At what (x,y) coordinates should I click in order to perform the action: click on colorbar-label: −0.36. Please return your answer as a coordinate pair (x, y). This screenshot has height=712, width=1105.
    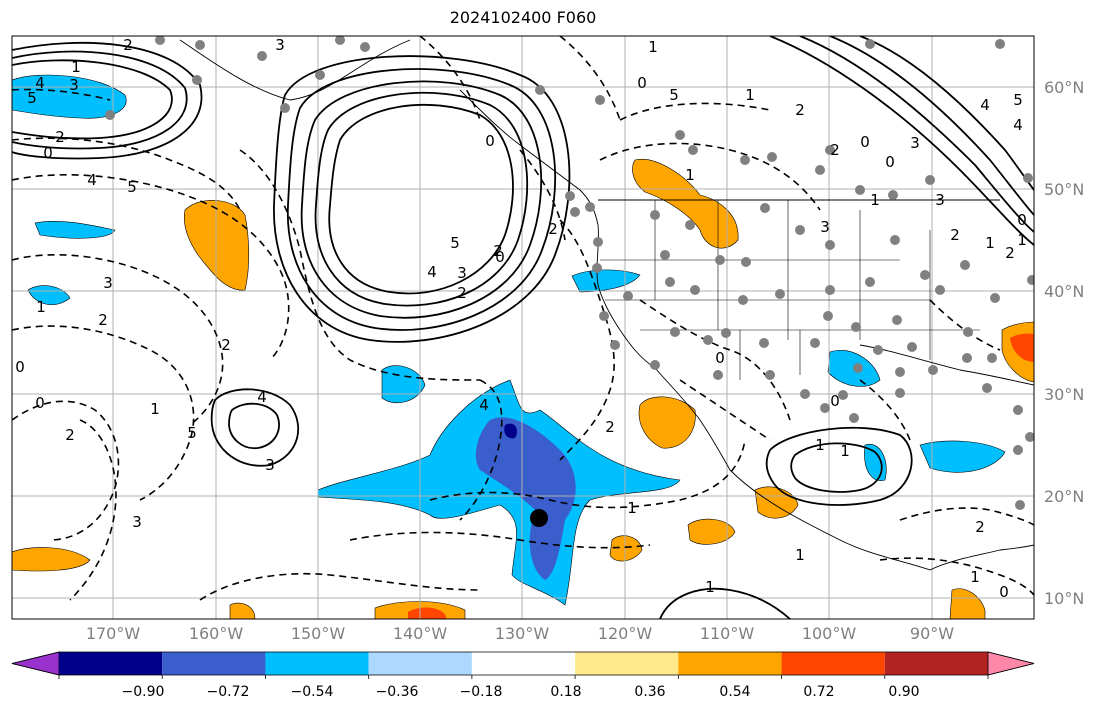
    Looking at the image, I should click on (397, 692).